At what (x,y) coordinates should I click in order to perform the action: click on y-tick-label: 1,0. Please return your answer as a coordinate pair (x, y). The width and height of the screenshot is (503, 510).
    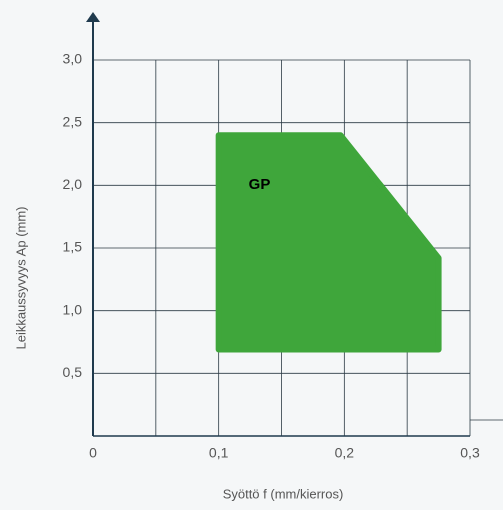
    Looking at the image, I should click on (73, 309).